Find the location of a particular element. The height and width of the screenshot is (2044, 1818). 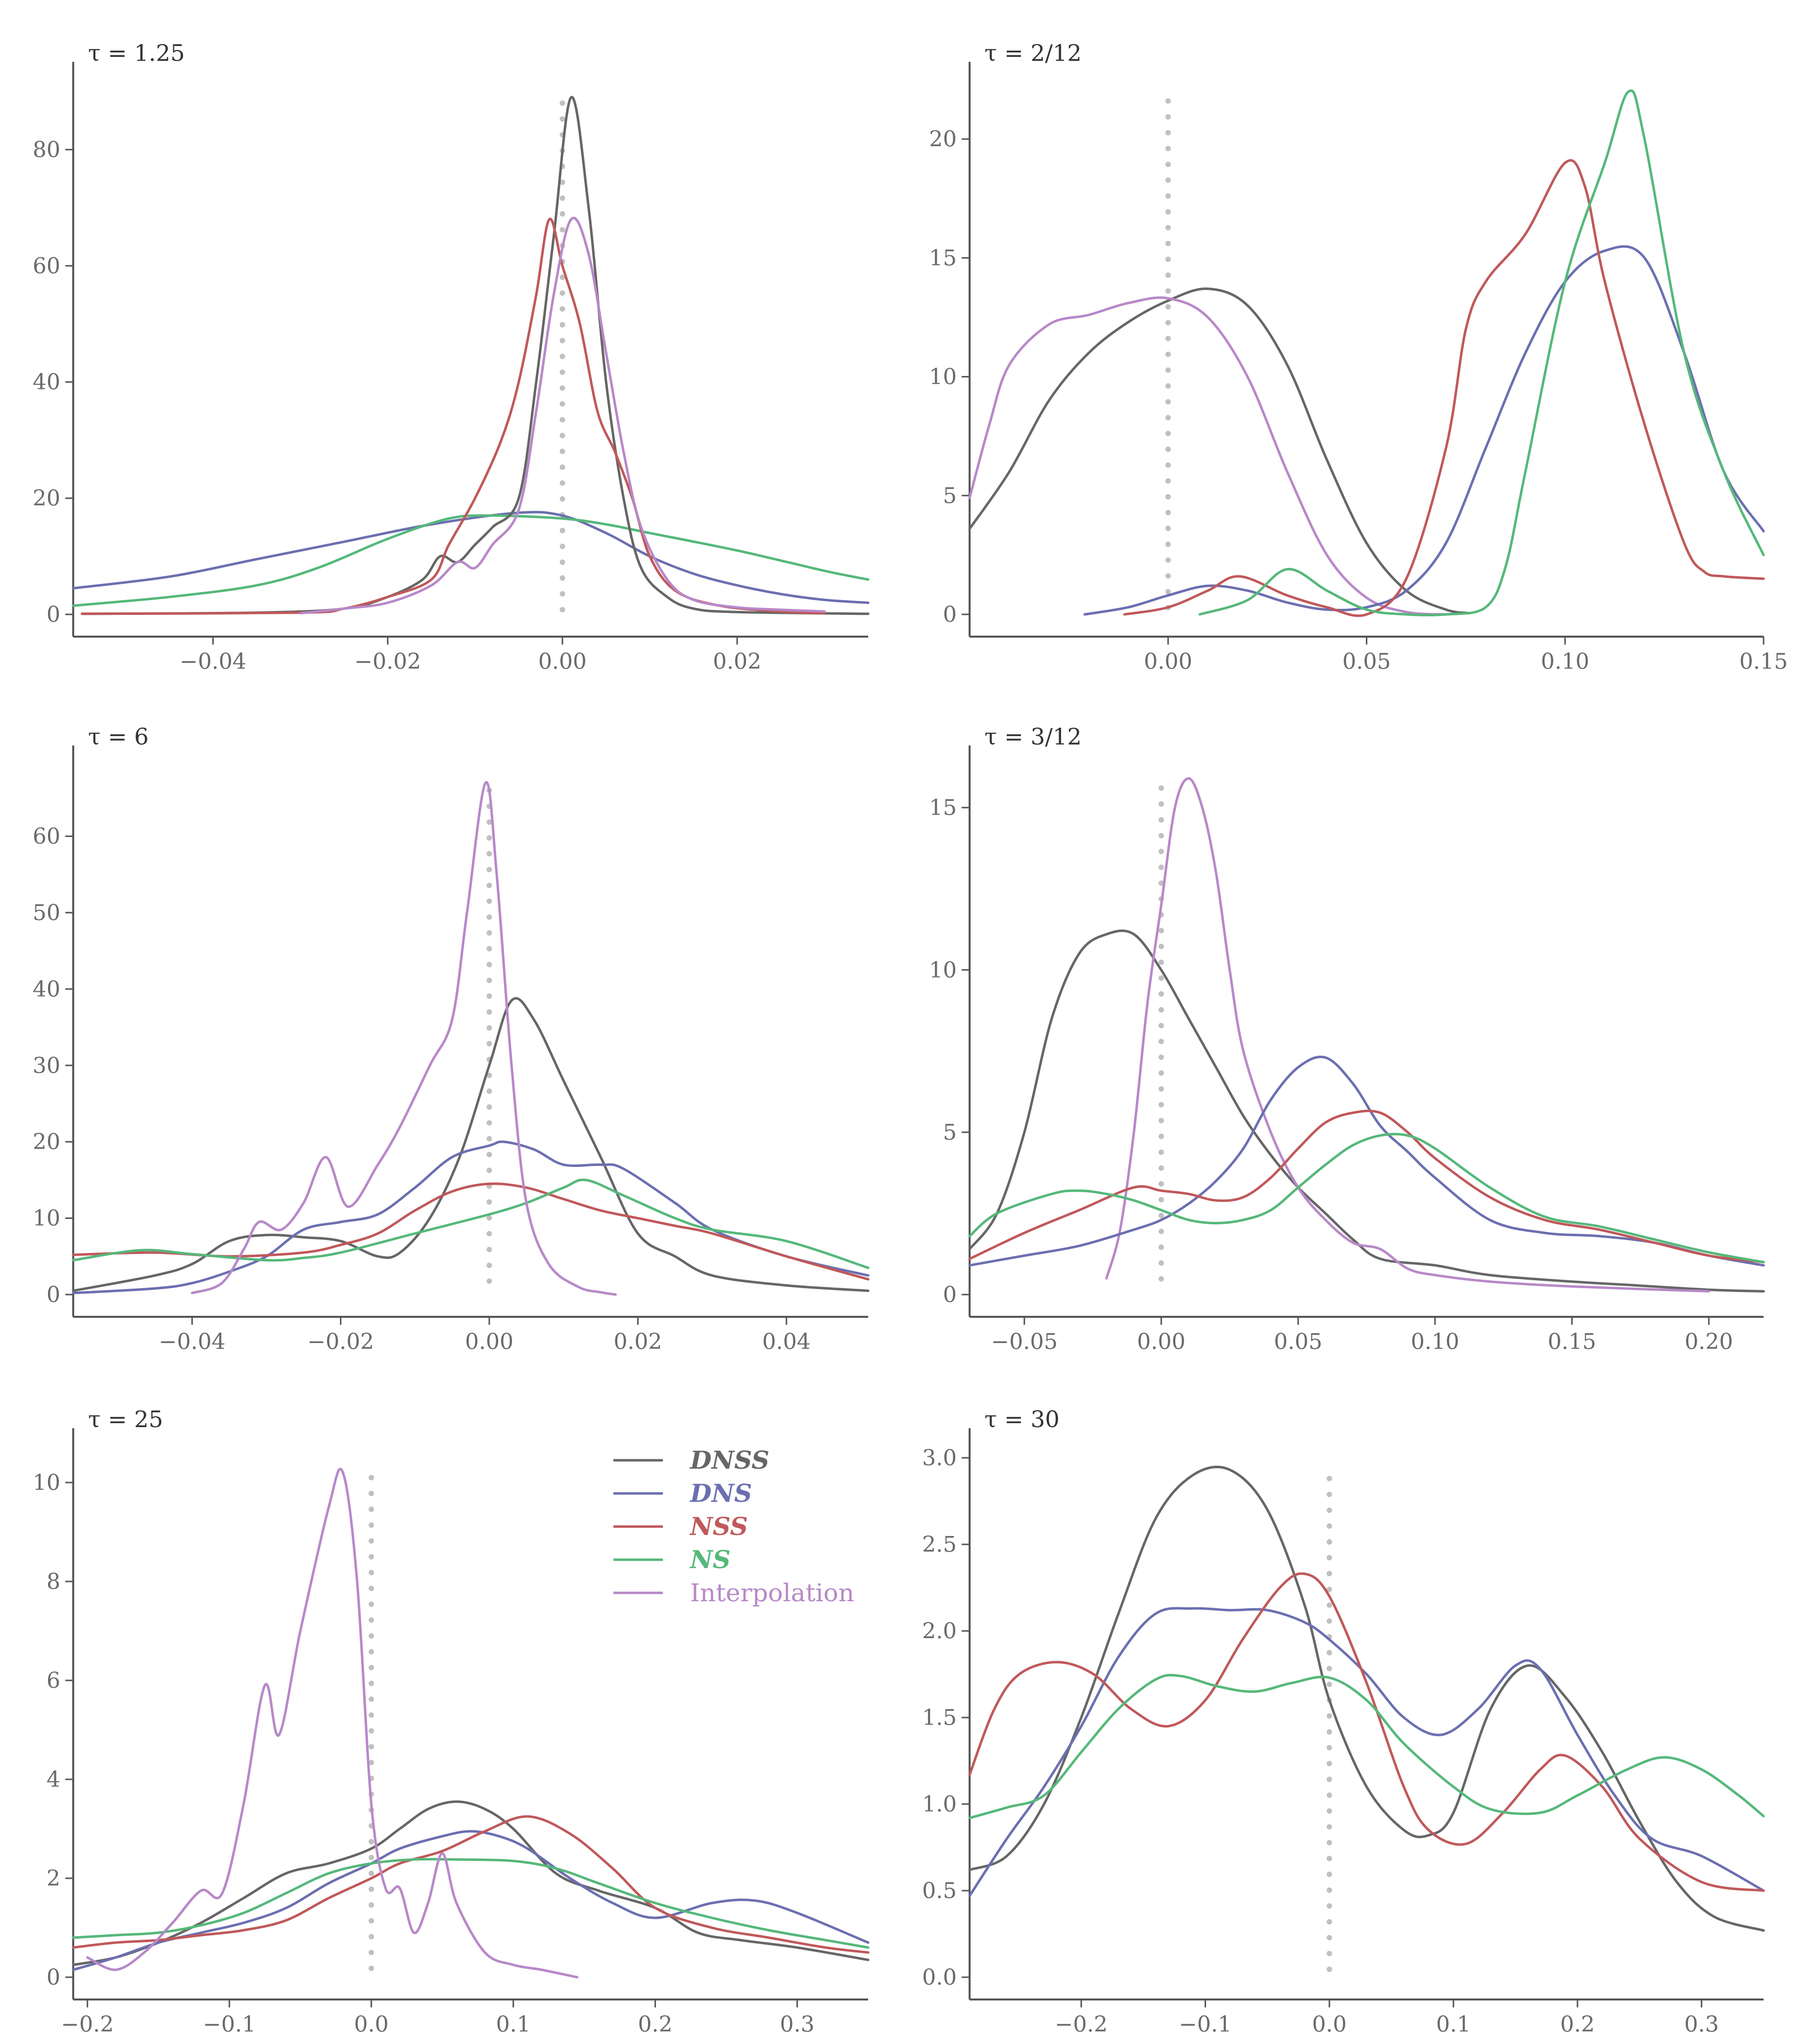

panel-title: τ = 2/12 is located at coordinates (1033, 53).